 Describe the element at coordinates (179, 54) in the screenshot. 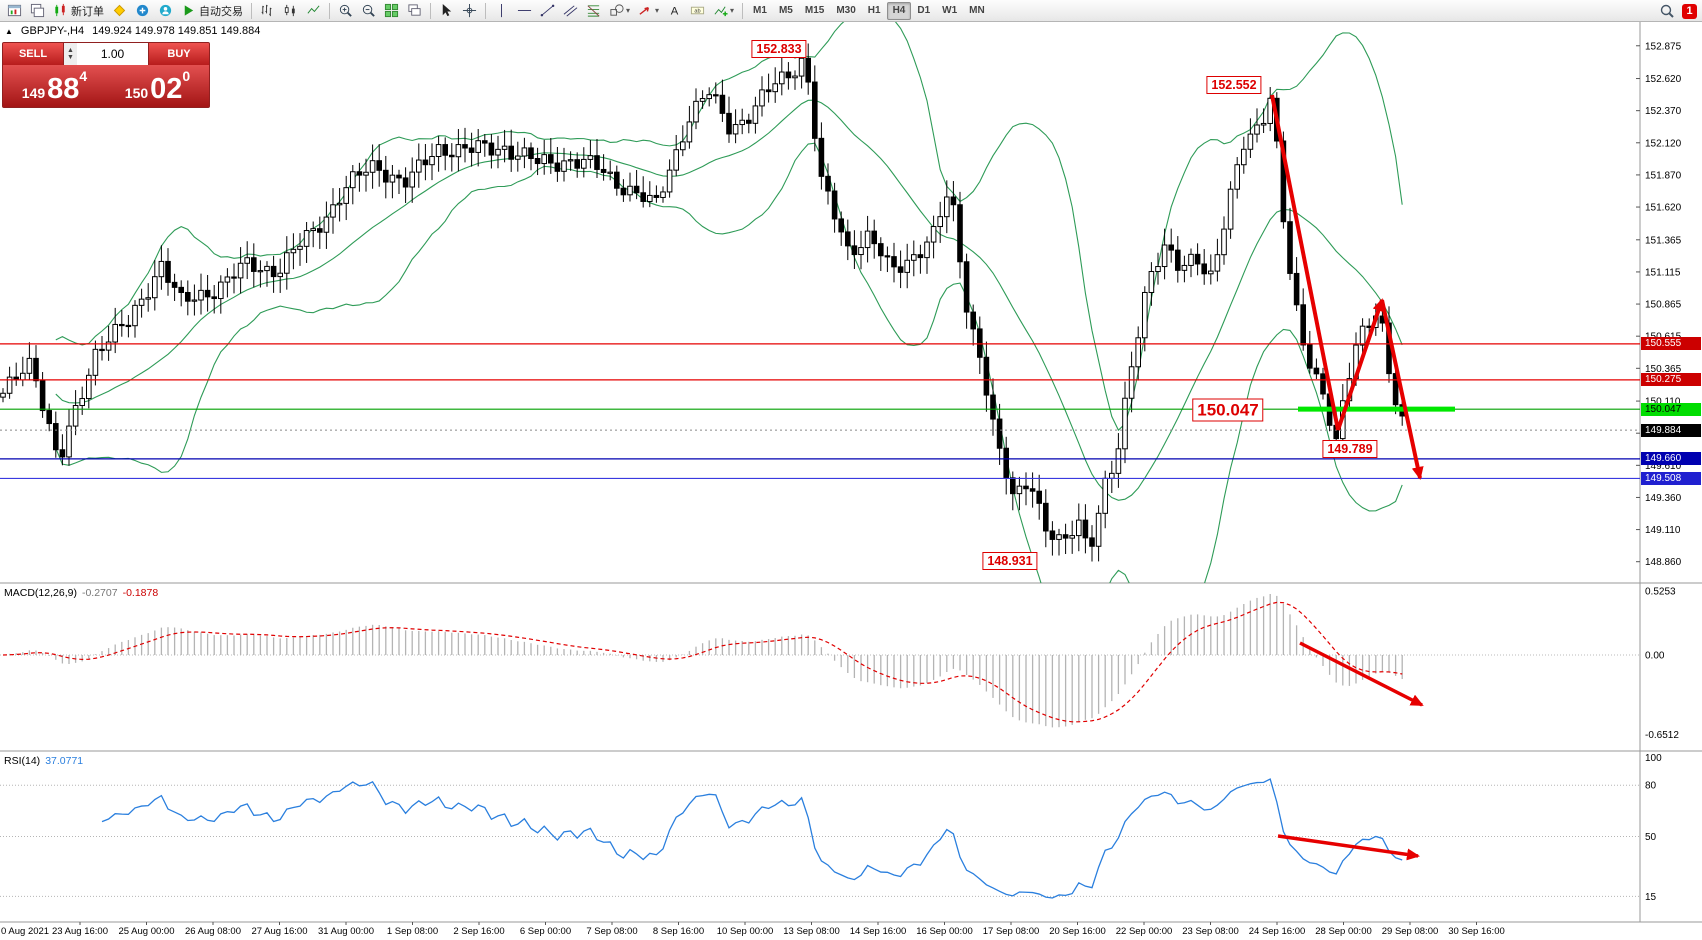

I see `buy-button: BUY` at that location.